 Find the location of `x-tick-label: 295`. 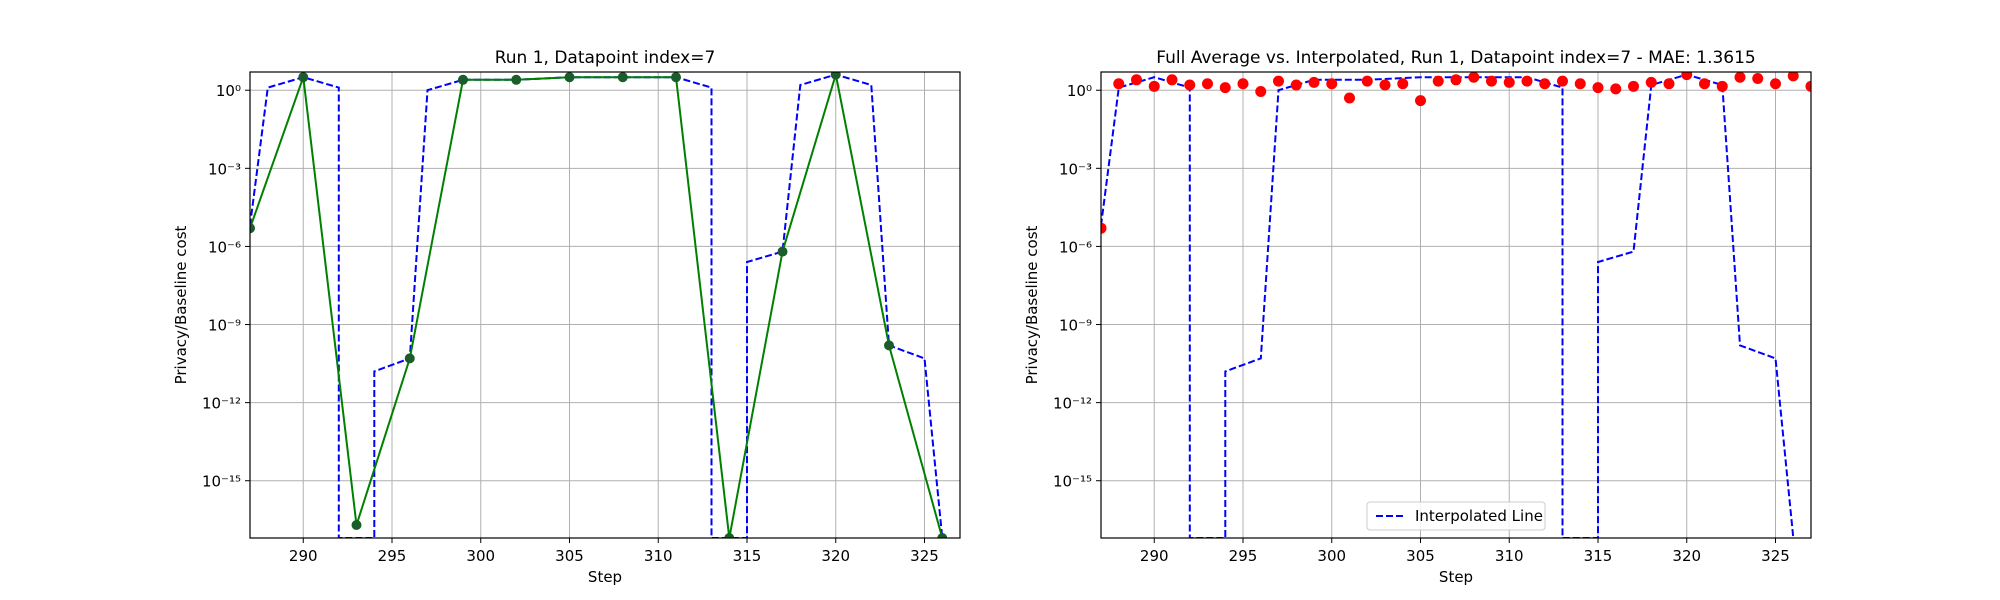

x-tick-label: 295 is located at coordinates (392, 556).